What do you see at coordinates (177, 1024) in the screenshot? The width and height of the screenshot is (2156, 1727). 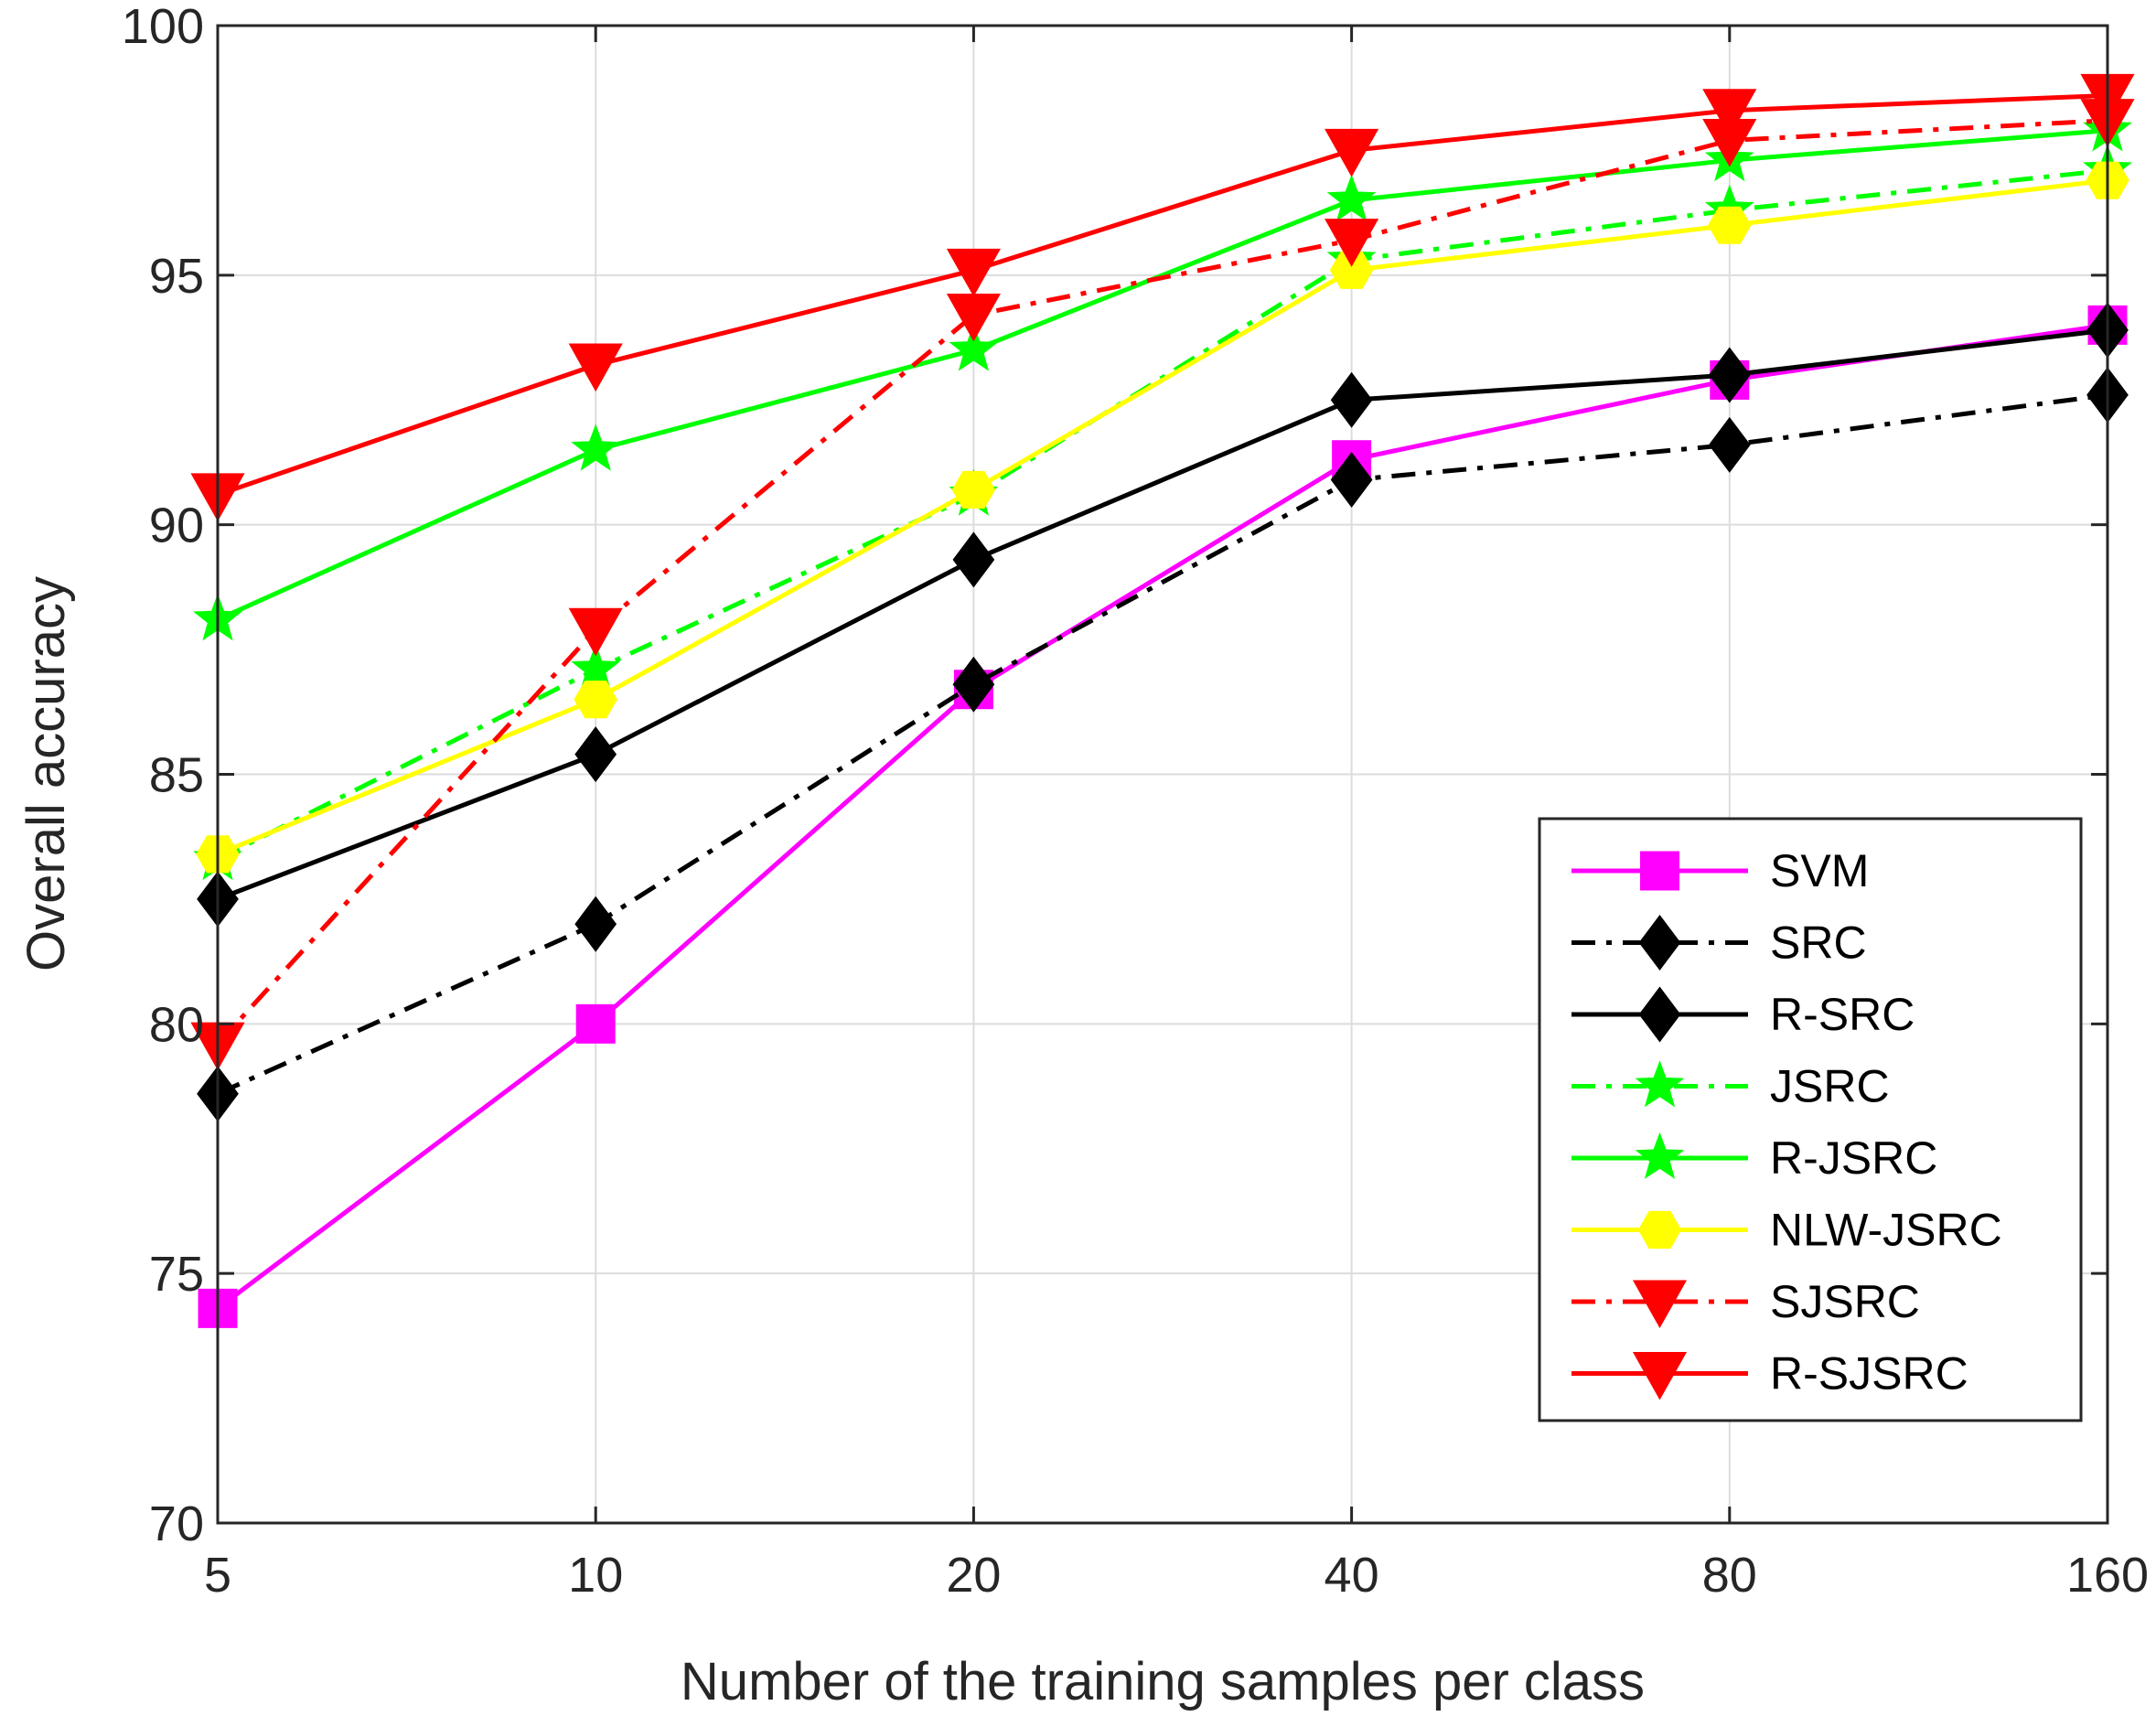 I see `y-tick-label-80: 80` at bounding box center [177, 1024].